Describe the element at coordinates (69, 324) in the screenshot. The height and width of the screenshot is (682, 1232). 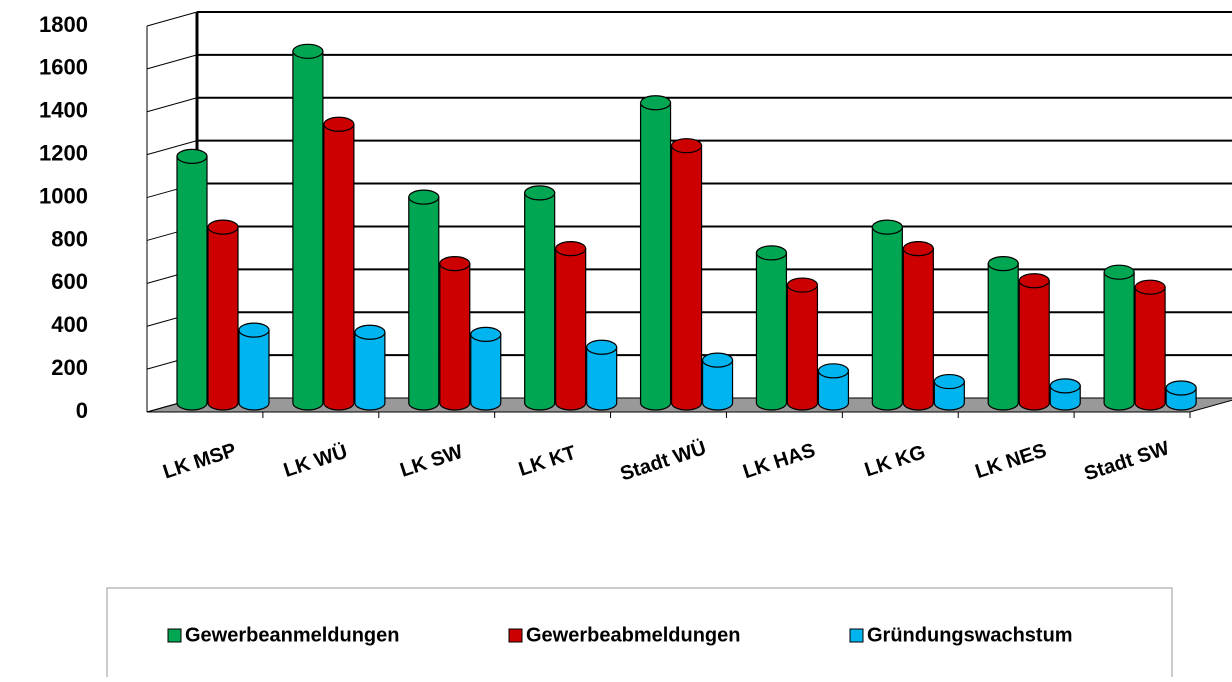
I see `y-tick-label: 400` at that location.